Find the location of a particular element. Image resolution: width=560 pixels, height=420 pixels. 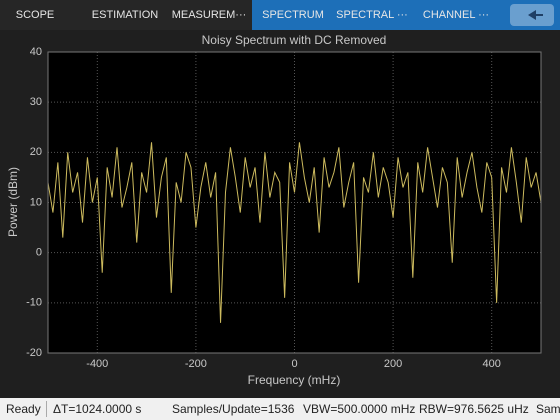

collapse-button is located at coordinates (532, 15).